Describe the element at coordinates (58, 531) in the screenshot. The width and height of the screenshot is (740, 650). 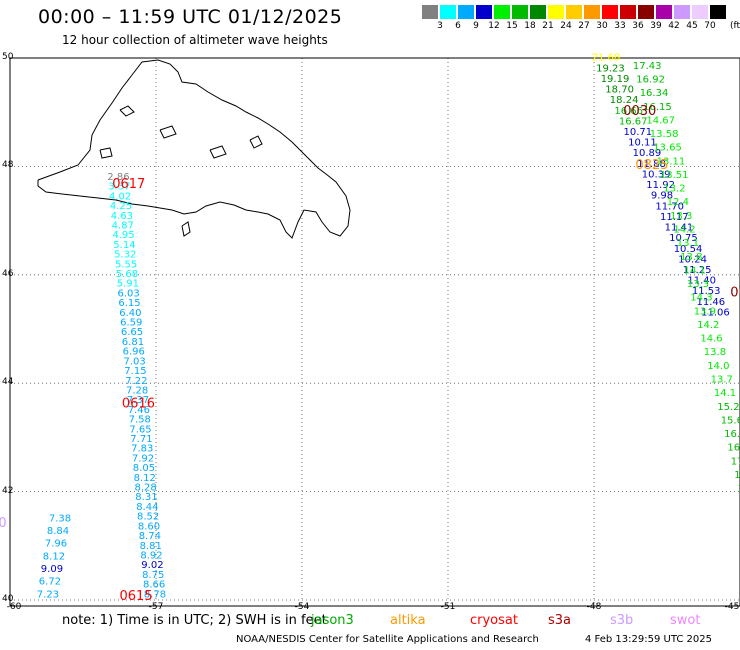
I see `wave-height-value: 8.84` at that location.